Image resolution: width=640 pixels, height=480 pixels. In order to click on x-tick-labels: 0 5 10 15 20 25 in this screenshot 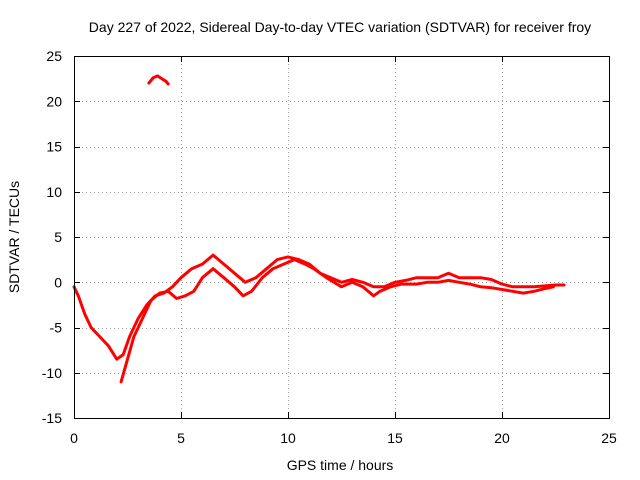, I will do `click(343, 438)`.